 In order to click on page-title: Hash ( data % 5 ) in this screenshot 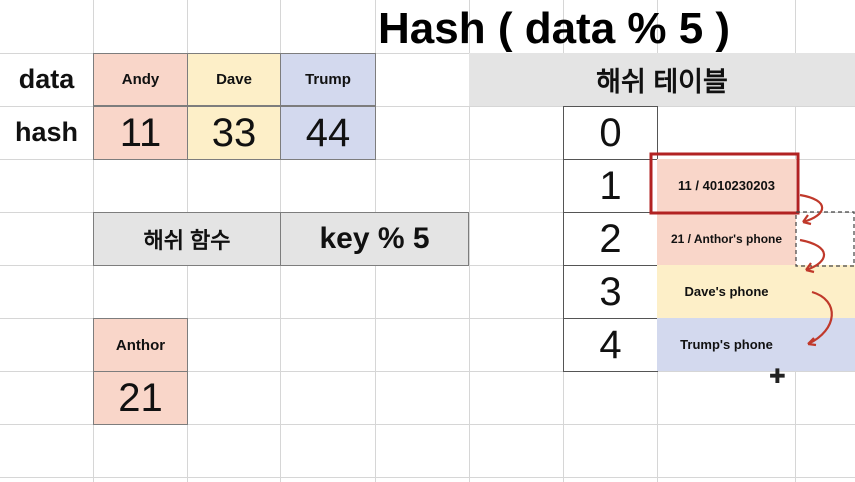, I will do `click(554, 28)`.